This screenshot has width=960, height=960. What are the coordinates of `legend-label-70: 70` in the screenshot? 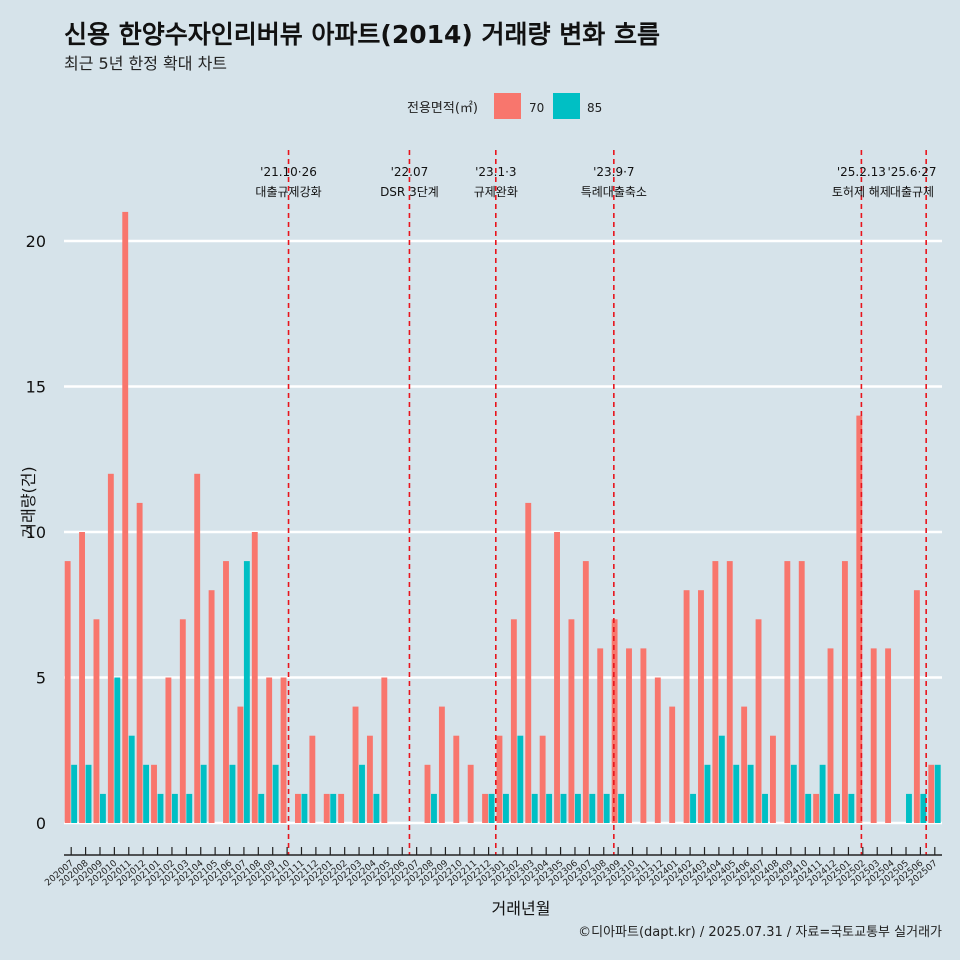 It's located at (536, 108).